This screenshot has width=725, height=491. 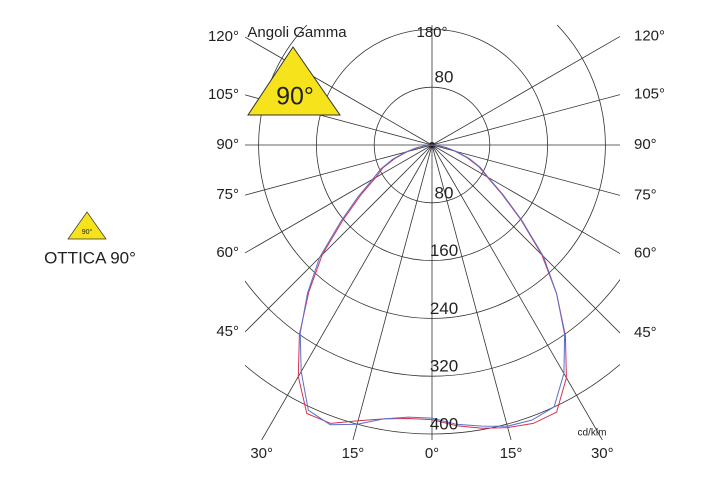 I want to click on badge-label: 90°, so click(x=295, y=97).